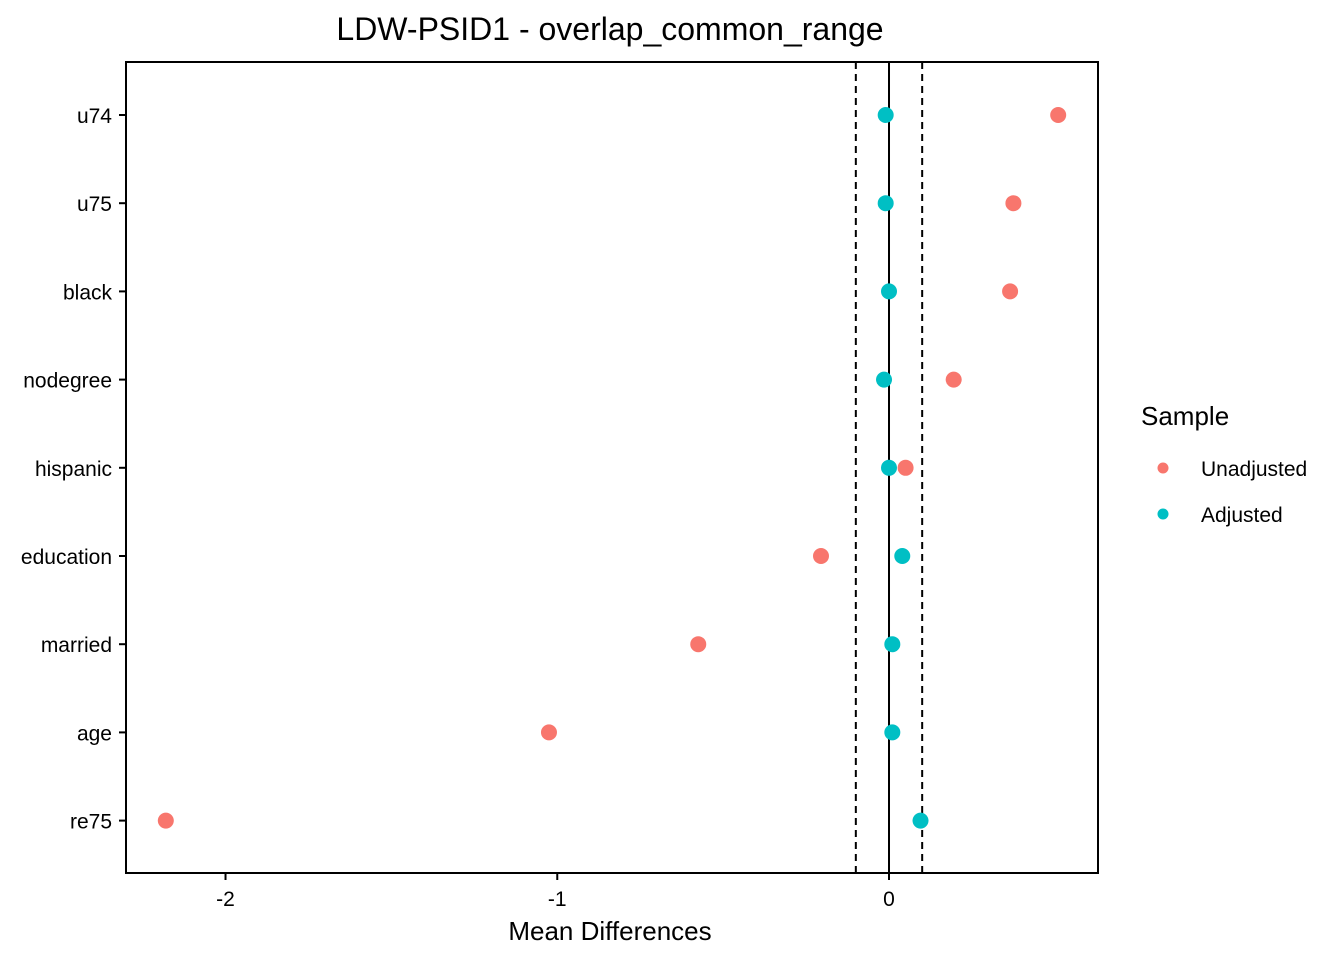 This screenshot has width=1344, height=965. Describe the element at coordinates (67, 381) in the screenshot. I see `y-tick-label: nodegree` at that location.